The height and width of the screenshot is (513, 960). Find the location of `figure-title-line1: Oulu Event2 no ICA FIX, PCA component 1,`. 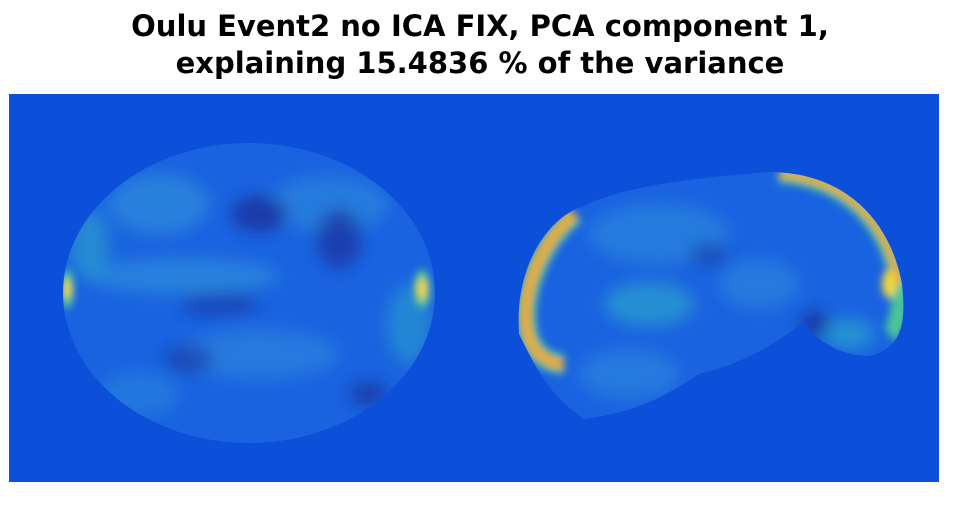

figure-title-line1: Oulu Event2 no ICA FIX, PCA component 1, is located at coordinates (480, 26).